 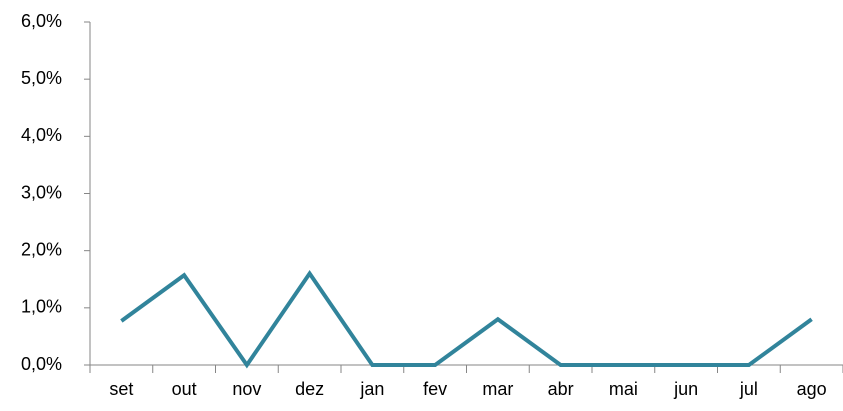 What do you see at coordinates (41, 249) in the screenshot?
I see `y-tick-label: 2,0%` at bounding box center [41, 249].